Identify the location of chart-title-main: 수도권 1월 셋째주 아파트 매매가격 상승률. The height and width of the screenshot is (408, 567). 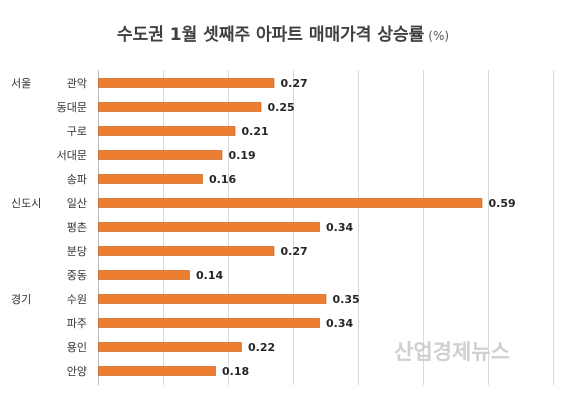
(271, 35).